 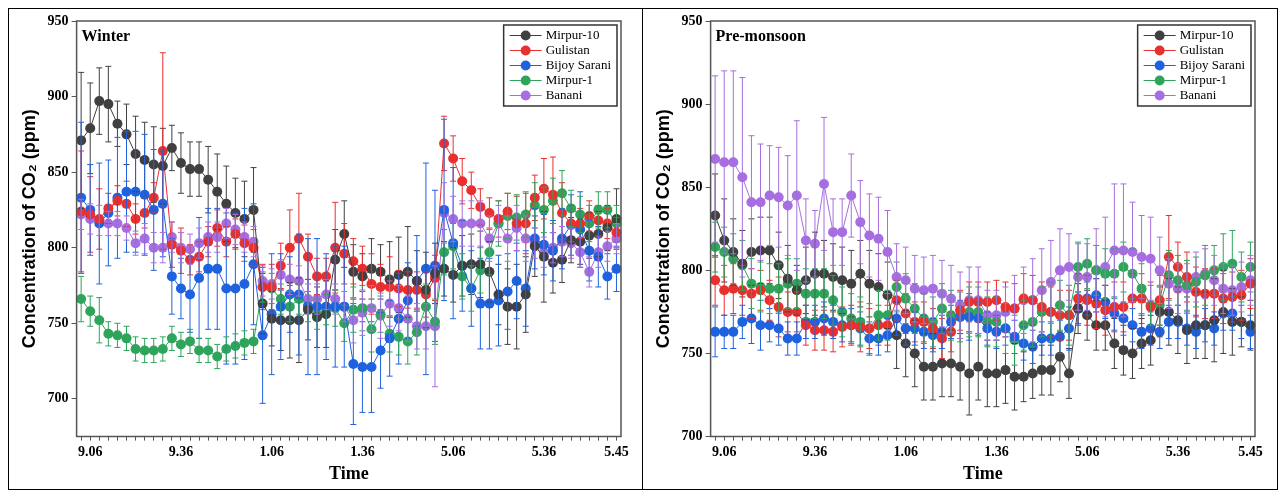 What do you see at coordinates (761, 36) in the screenshot?
I see `chart-title: Pre-monsoon` at bounding box center [761, 36].